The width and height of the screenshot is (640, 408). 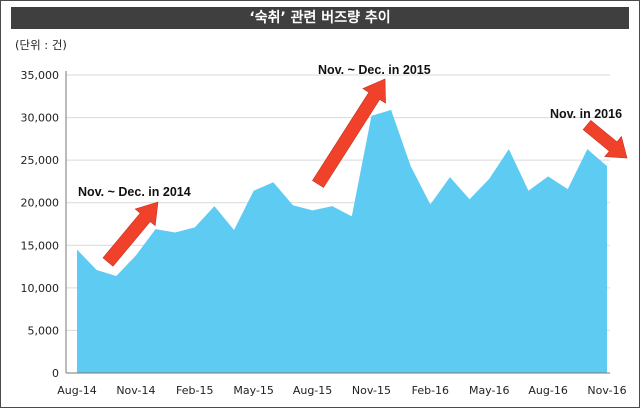 What do you see at coordinates (41, 45) in the screenshot?
I see `unit-label: (단위 : 건)` at bounding box center [41, 45].